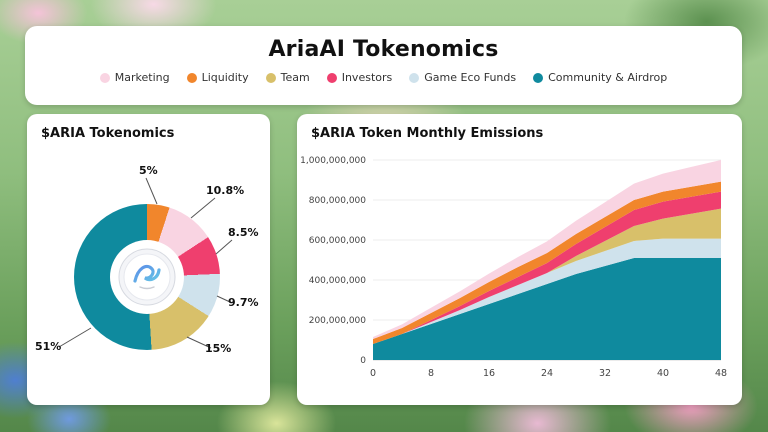  What do you see at coordinates (148, 170) in the screenshot?
I see `donut-label-liquidity: 5%` at bounding box center [148, 170].